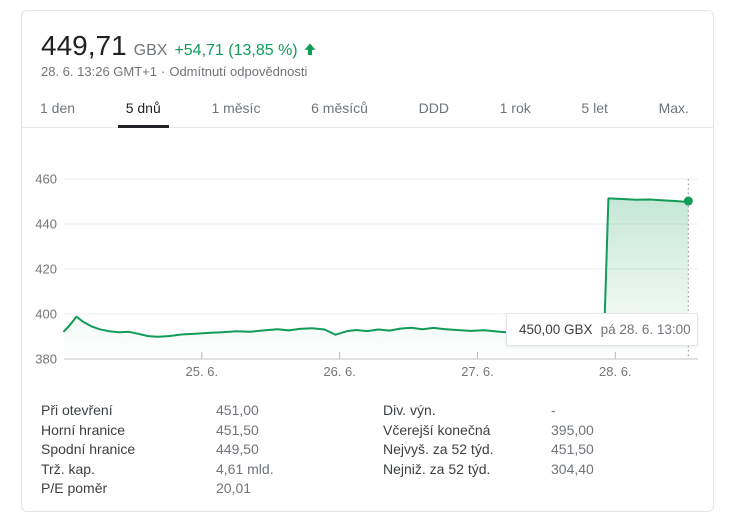  What do you see at coordinates (58, 108) in the screenshot?
I see `tab-1-den: 1 den` at bounding box center [58, 108].